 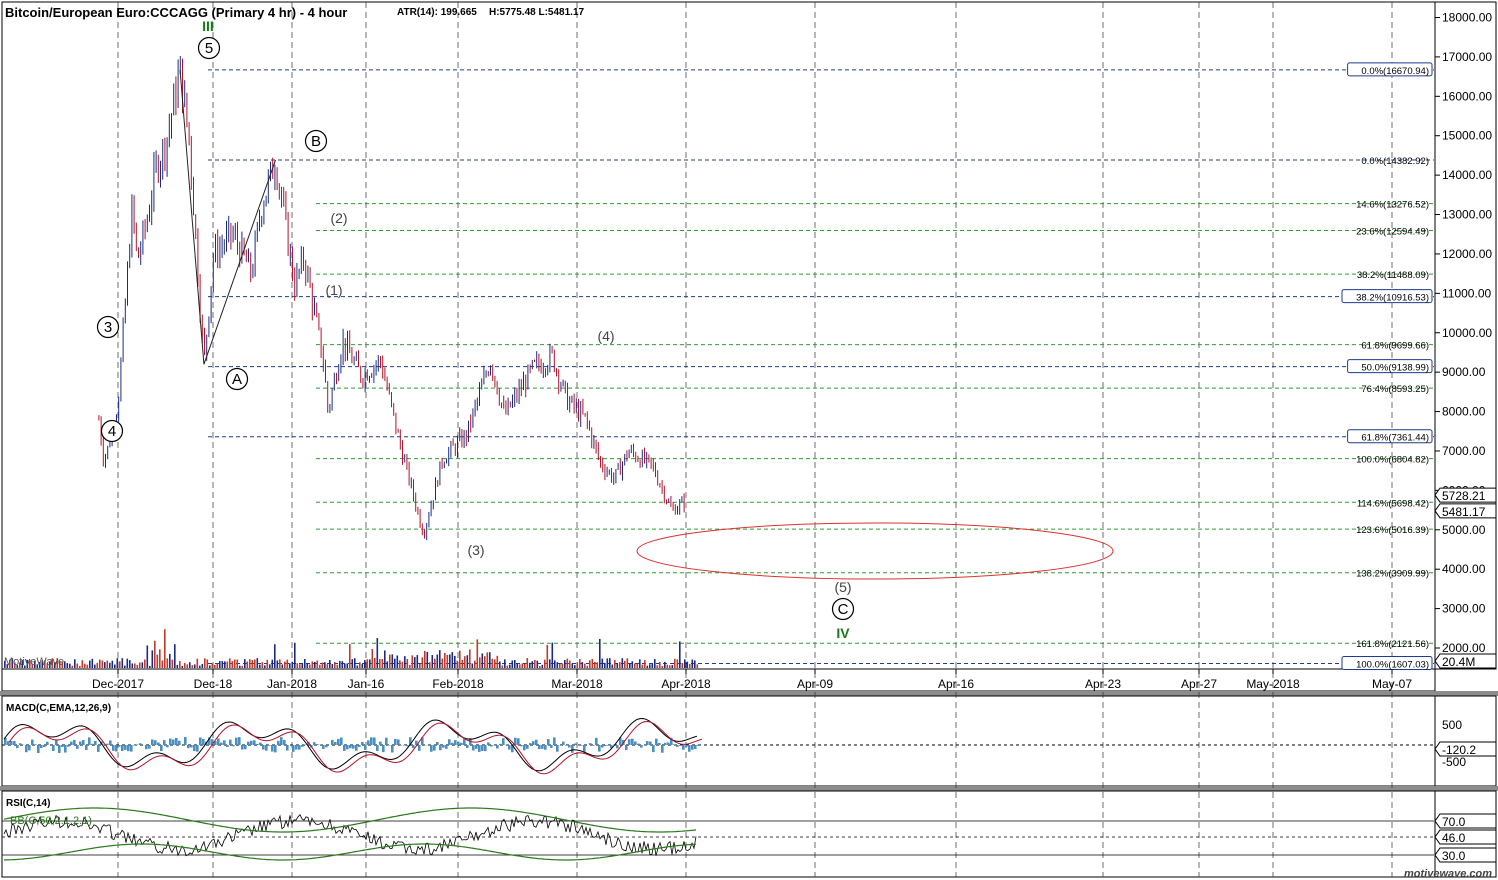 What do you see at coordinates (1395, 161) in the screenshot?
I see `fib-label: 0.0%(14382.92)` at bounding box center [1395, 161].